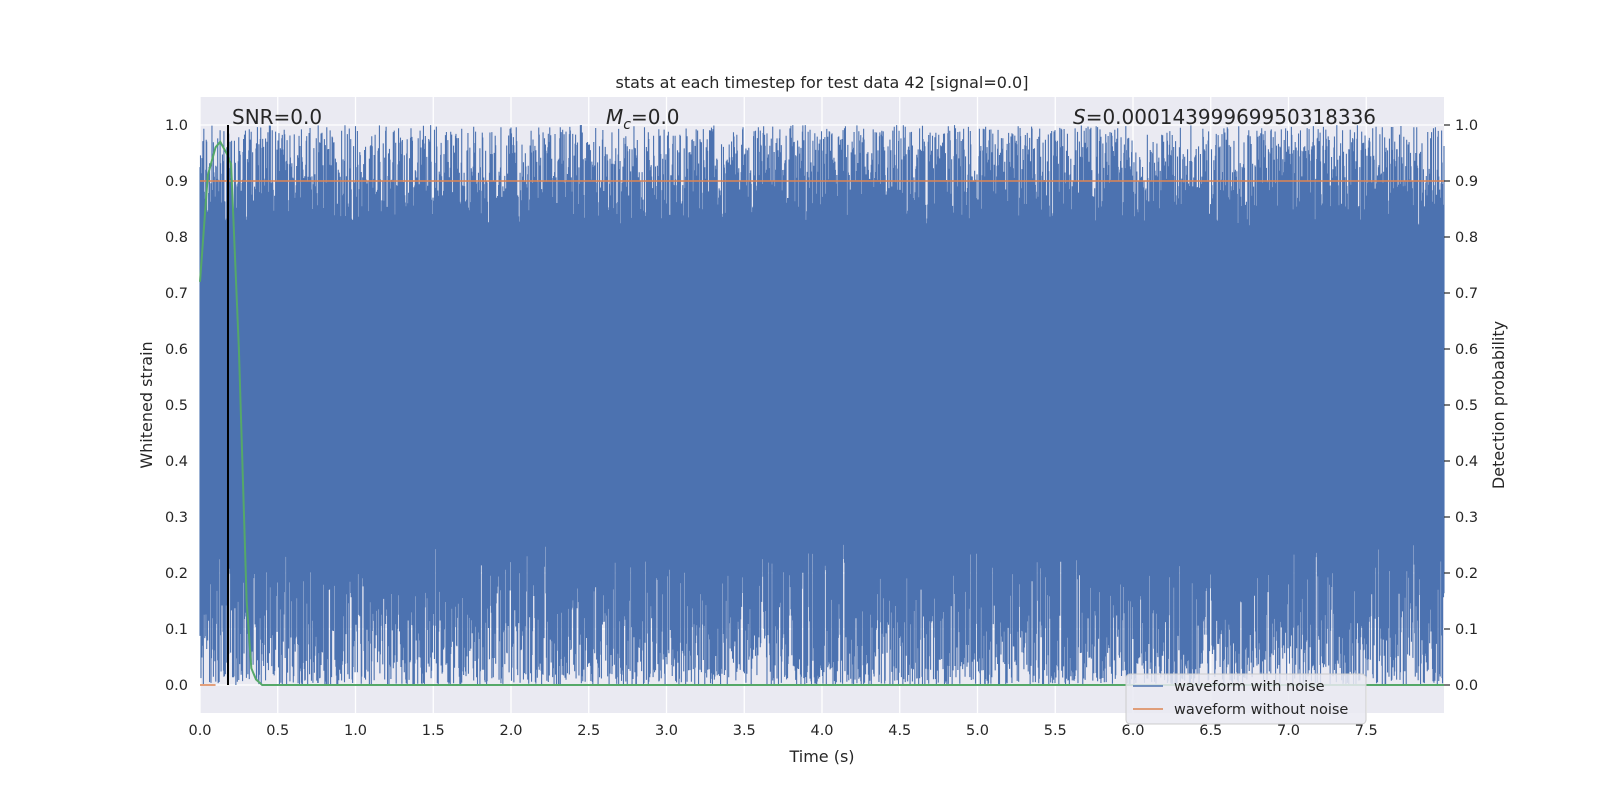 This screenshot has height=800, width=1600. What do you see at coordinates (277, 731) in the screenshot?
I see `x-tick-label: 0.5` at bounding box center [277, 731].